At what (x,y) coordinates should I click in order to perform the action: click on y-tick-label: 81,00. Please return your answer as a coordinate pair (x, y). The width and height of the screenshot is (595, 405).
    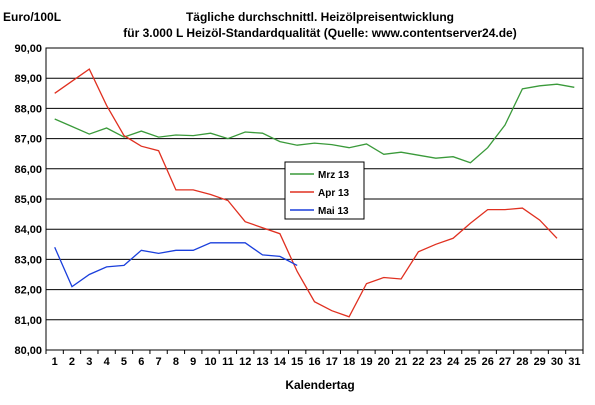
    Looking at the image, I should click on (28, 321).